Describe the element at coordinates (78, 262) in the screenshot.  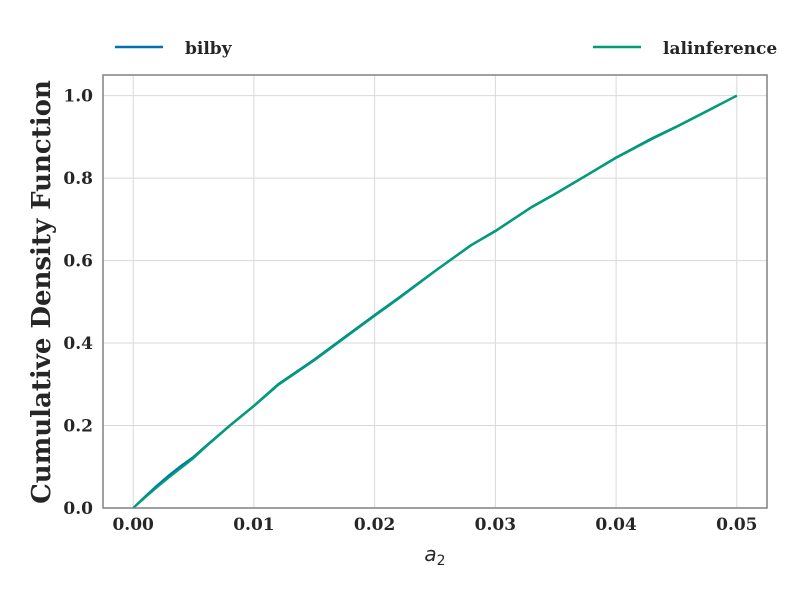
I see `y-tick-label: 0.6` at that location.